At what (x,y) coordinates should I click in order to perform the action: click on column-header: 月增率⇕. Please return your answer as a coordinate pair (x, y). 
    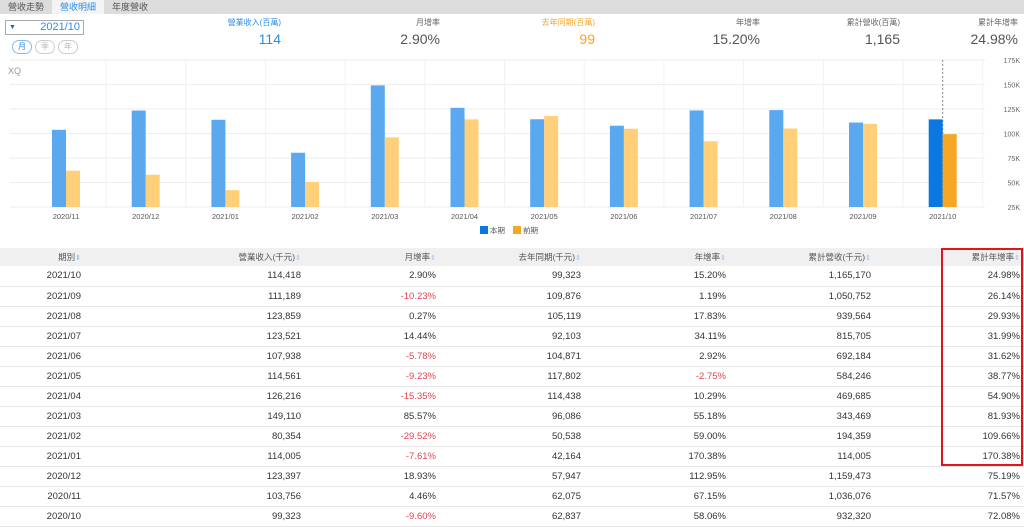
    Looking at the image, I should click on (372, 257).